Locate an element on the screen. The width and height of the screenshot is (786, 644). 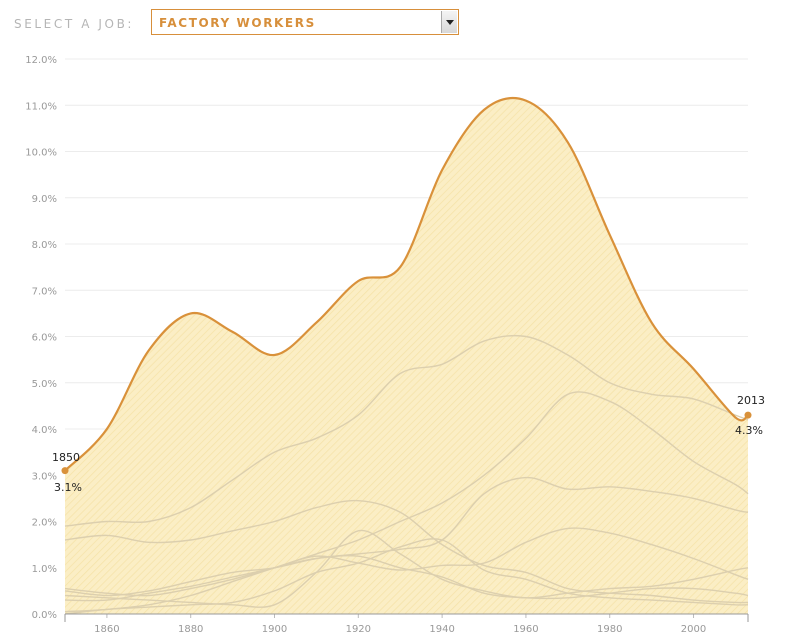
end-point is located at coordinates (748, 415).